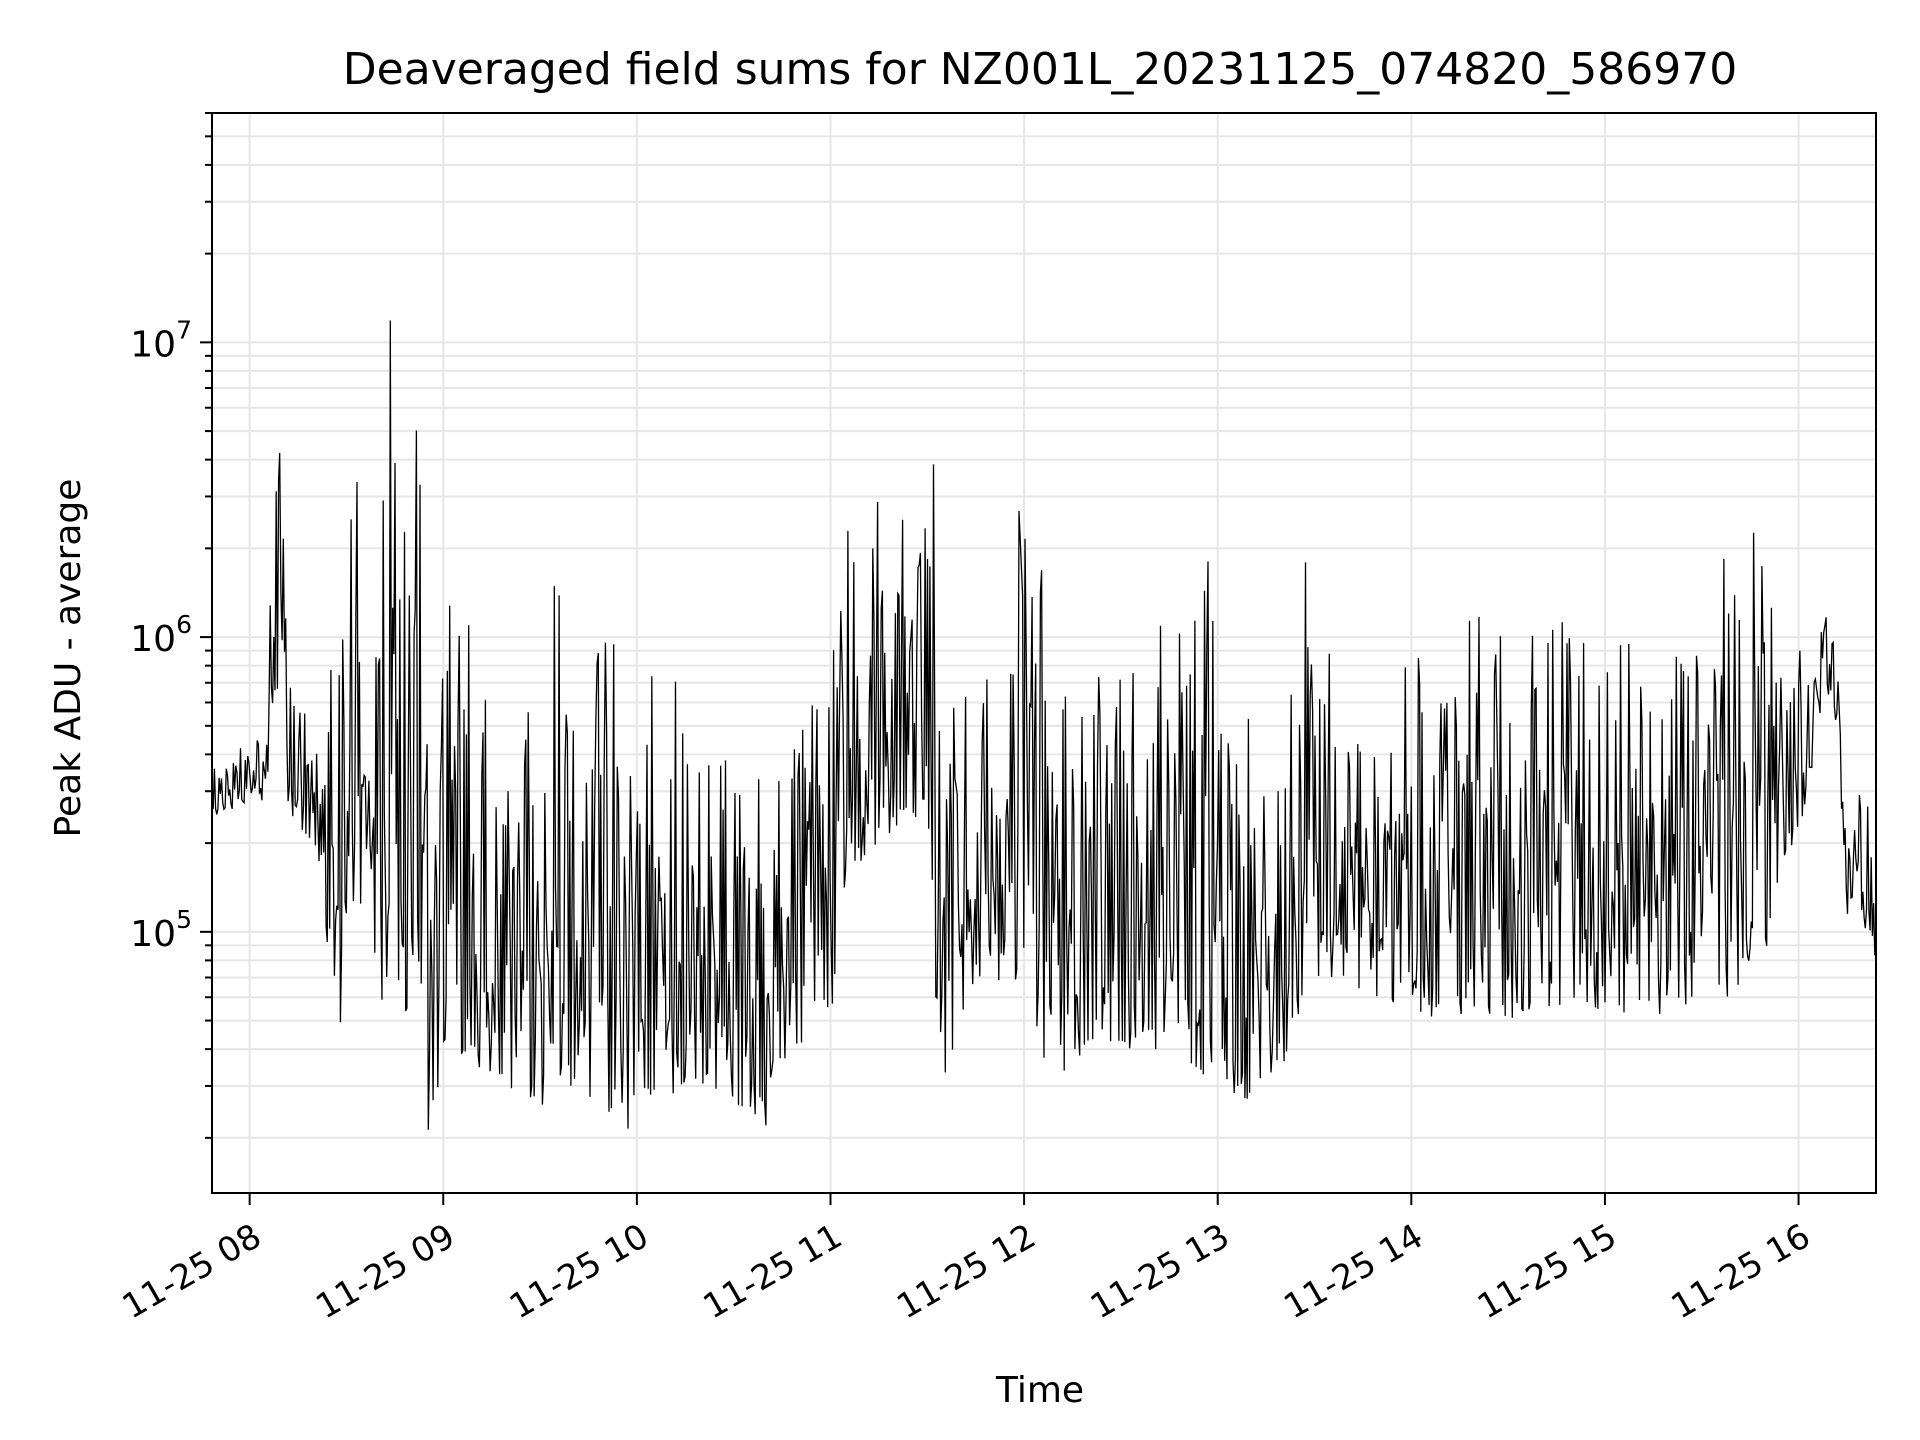  I want to click on y-tick-exponent: 7, so click(184, 329).